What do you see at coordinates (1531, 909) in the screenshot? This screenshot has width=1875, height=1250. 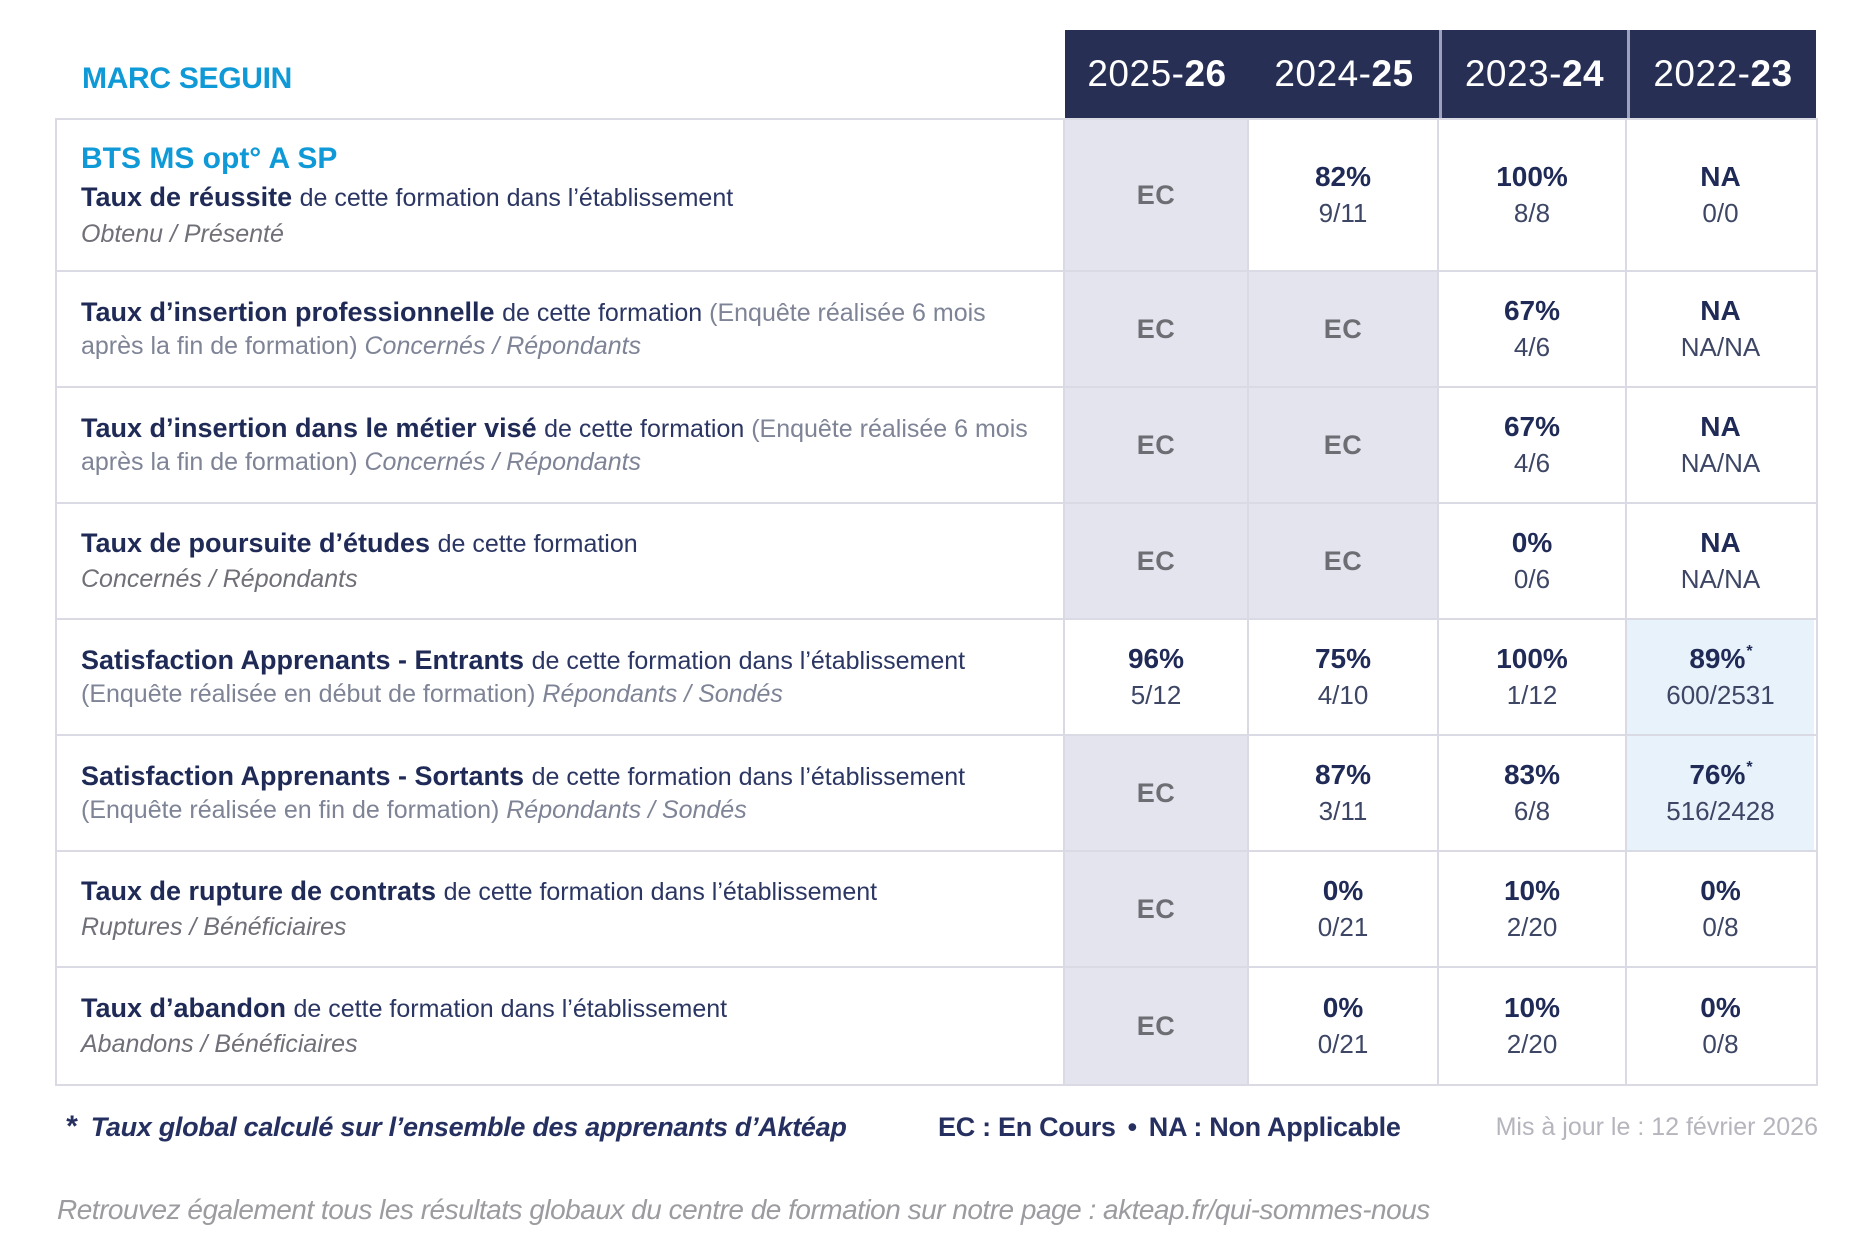 I see `value-cell: 10% 2/20` at bounding box center [1531, 909].